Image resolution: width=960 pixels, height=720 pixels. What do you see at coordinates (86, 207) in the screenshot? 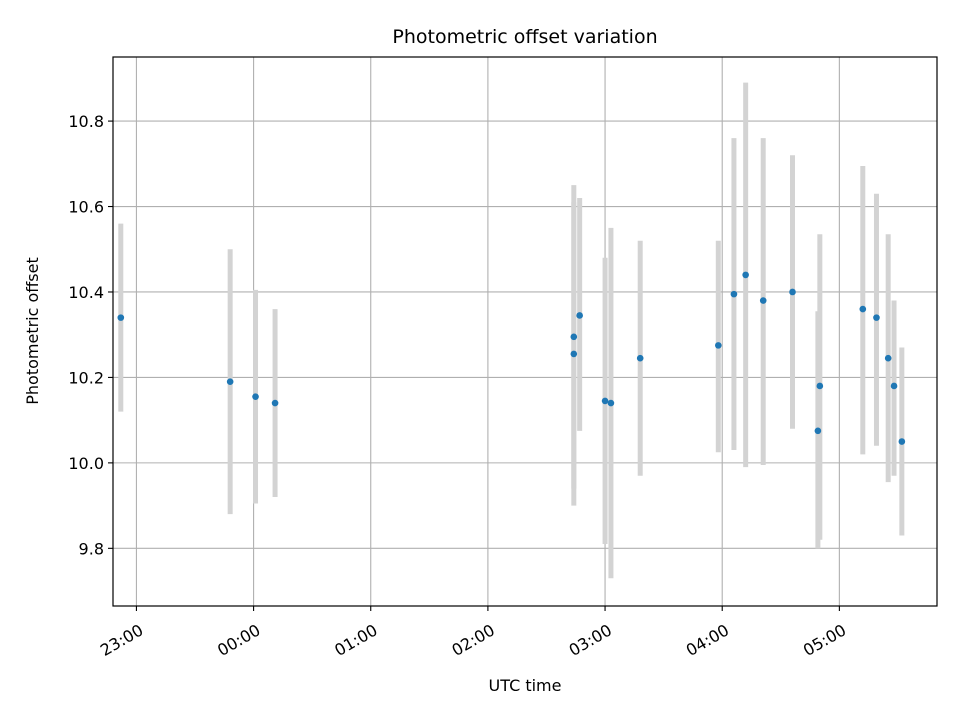
I see `y-tick-label: 10.6` at bounding box center [86, 207].